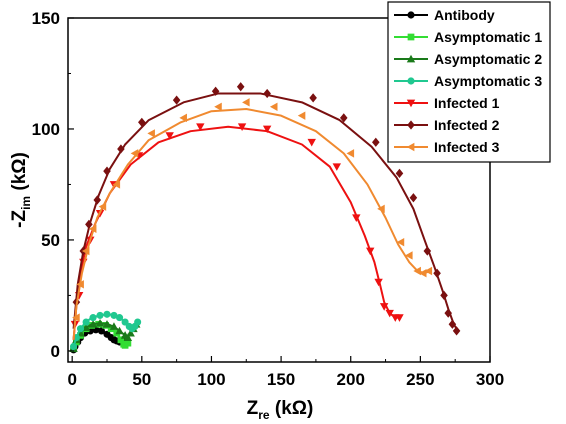 This screenshot has height=424, width=566. I want to click on legend-label-asymptomatic-3: Asymptomatic 3, so click(488, 81).